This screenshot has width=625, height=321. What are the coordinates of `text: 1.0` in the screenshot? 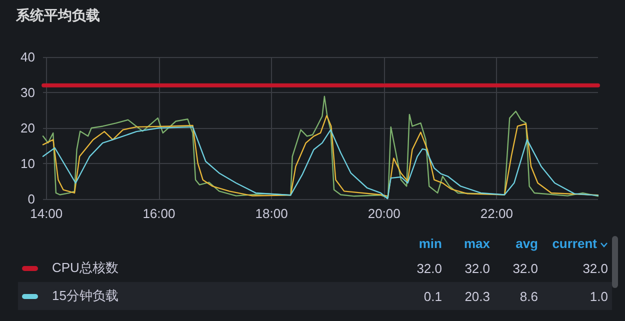 It's located at (598, 296).